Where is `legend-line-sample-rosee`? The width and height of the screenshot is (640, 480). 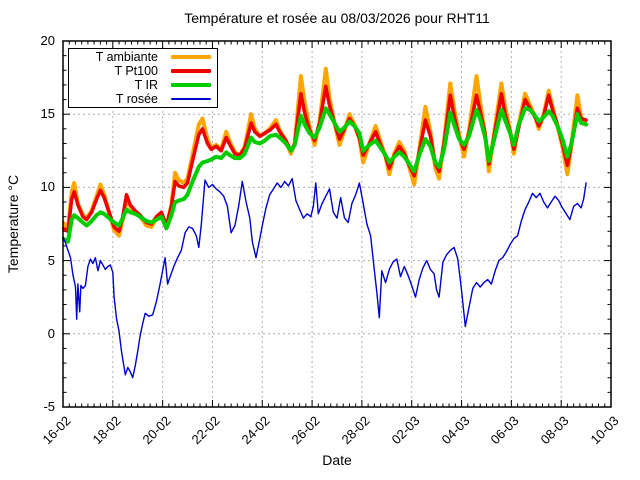
legend-line-sample-rosee is located at coordinates (188, 99).